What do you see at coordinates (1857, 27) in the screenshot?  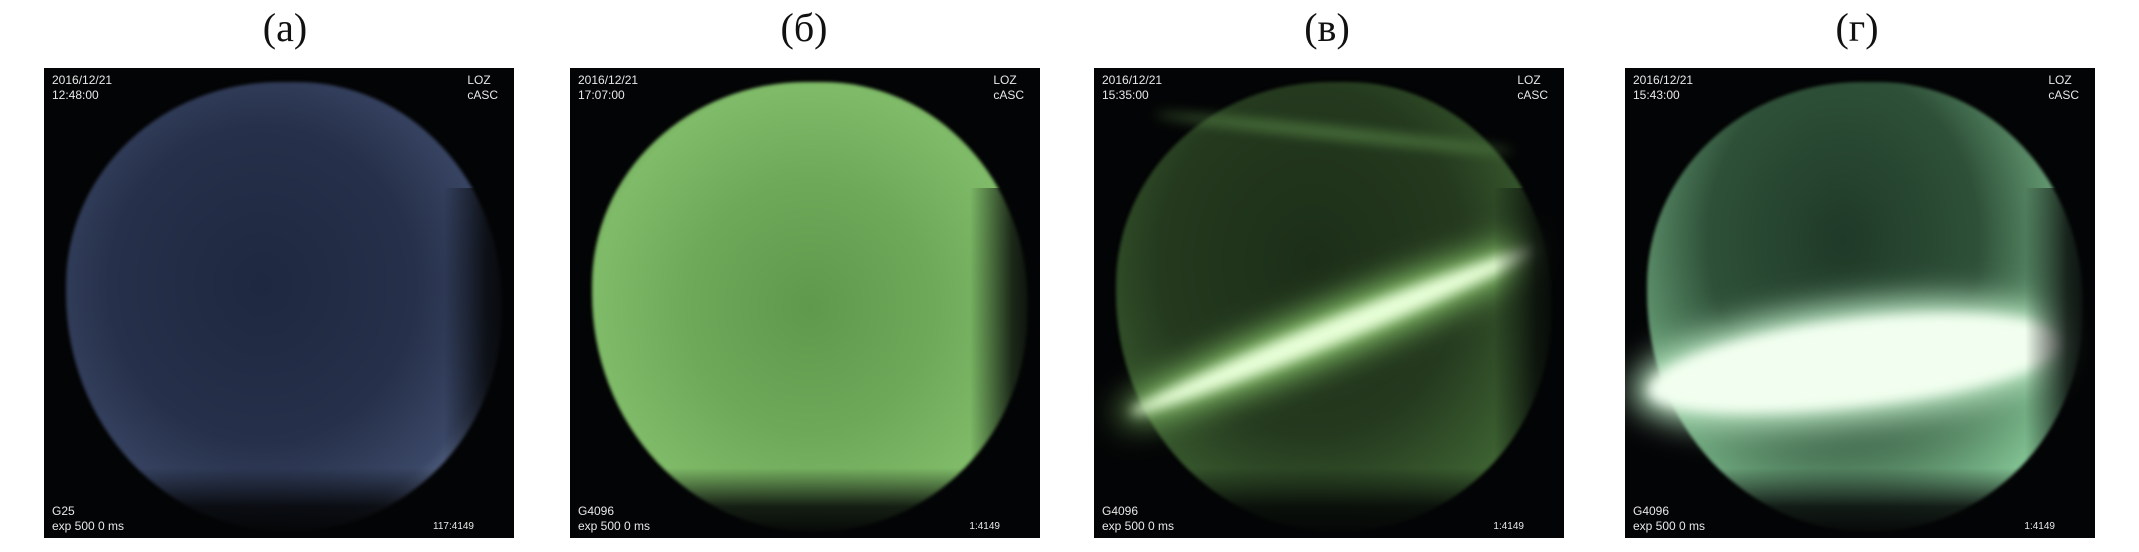 I see `panel-d-label: (г)` at bounding box center [1857, 27].